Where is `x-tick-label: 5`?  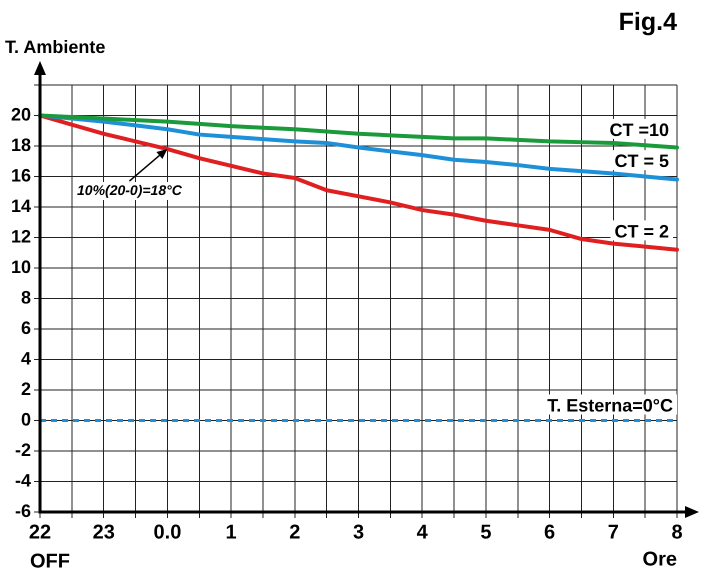
x-tick-label: 5 is located at coordinates (486, 533).